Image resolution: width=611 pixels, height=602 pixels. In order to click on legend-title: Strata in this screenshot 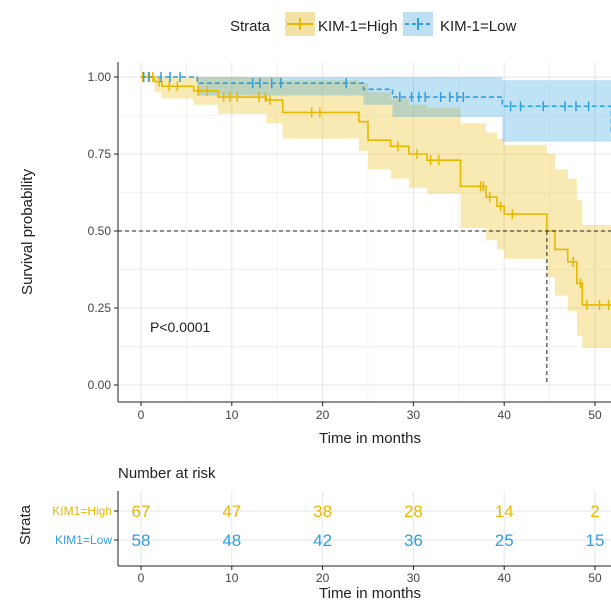, I will do `click(250, 26)`.